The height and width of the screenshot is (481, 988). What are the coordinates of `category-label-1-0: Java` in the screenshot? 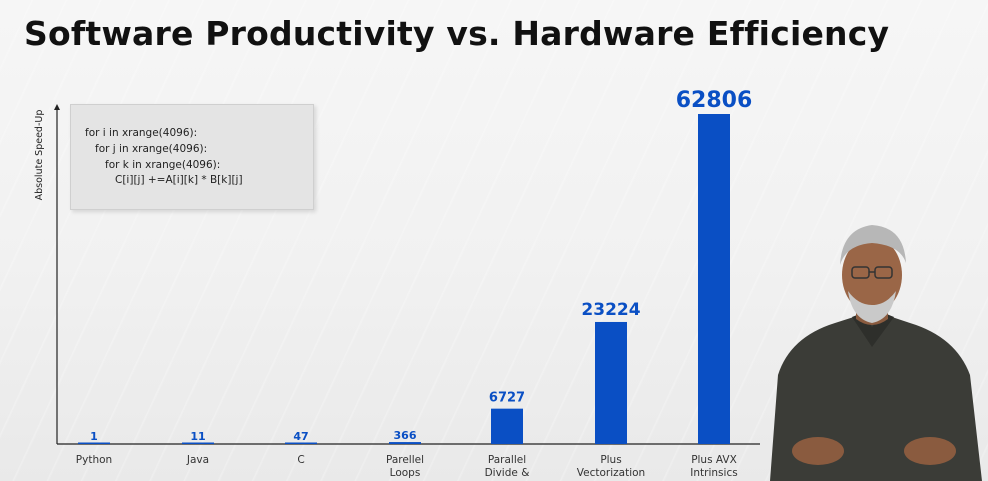 It's located at (197, 460).